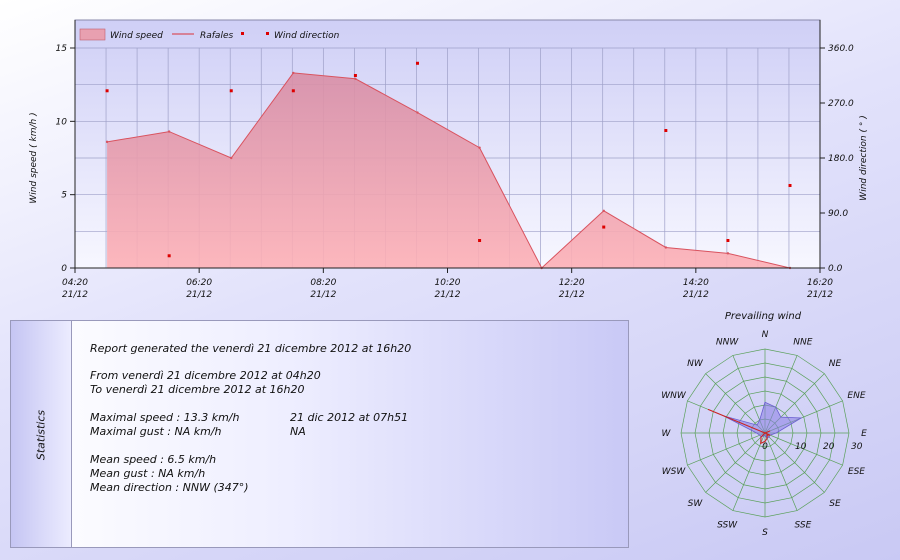  What do you see at coordinates (763, 316) in the screenshot?
I see `rose-title: Prevailing wind` at bounding box center [763, 316].